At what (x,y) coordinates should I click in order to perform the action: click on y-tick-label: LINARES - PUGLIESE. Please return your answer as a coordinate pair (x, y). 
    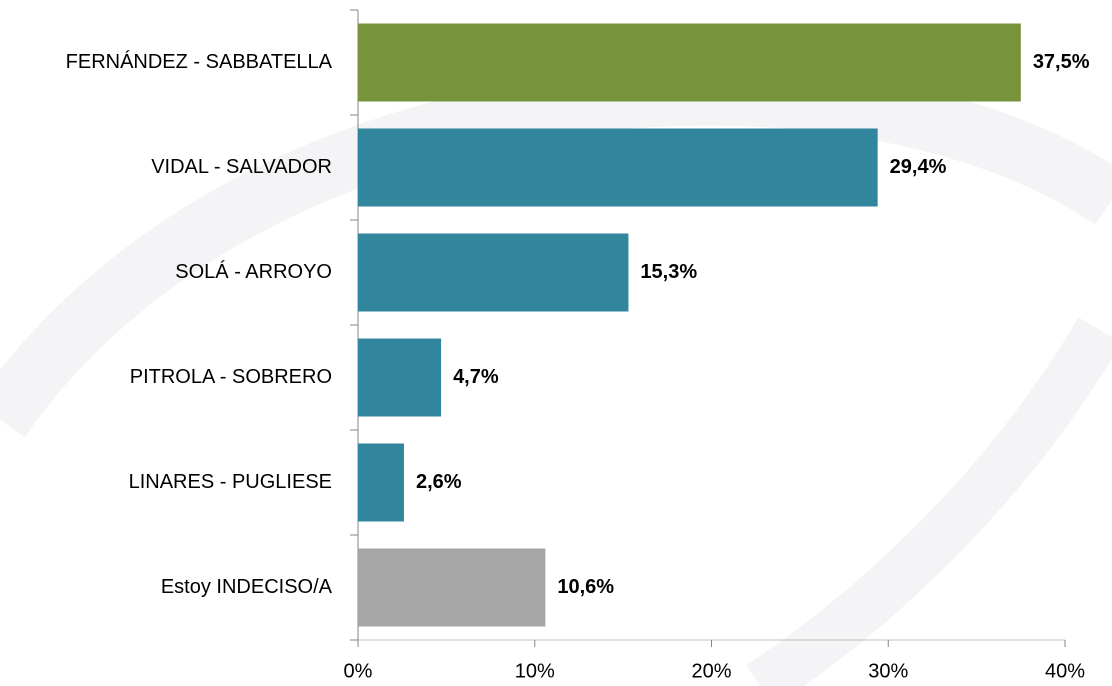
    Looking at the image, I should click on (230, 482).